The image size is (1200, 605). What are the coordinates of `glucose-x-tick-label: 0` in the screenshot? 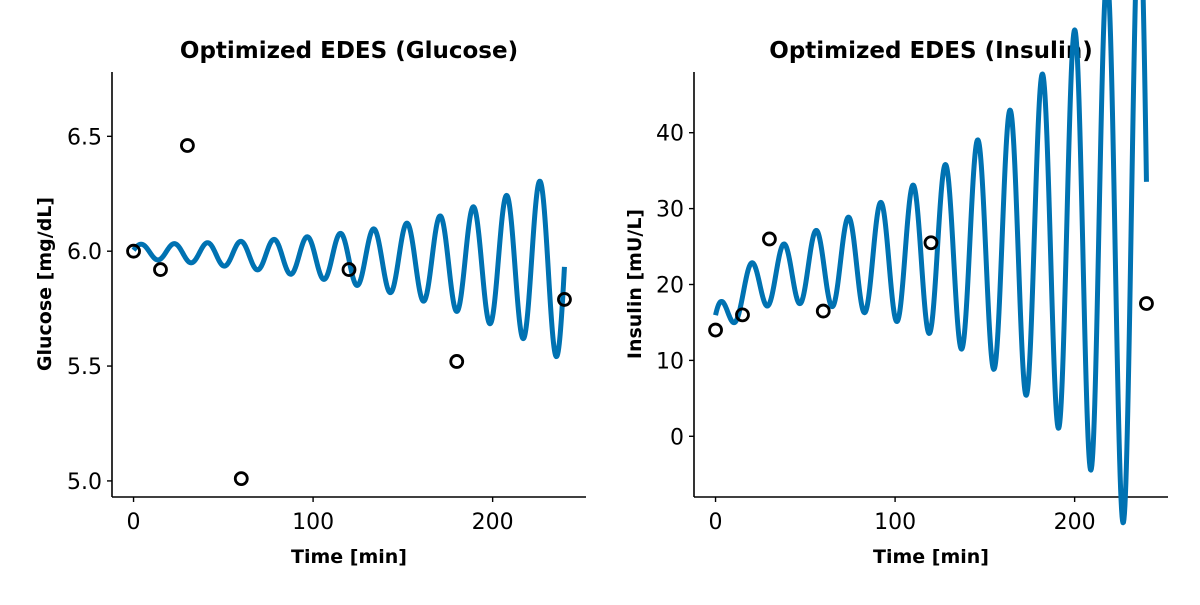 It's located at (134, 522).